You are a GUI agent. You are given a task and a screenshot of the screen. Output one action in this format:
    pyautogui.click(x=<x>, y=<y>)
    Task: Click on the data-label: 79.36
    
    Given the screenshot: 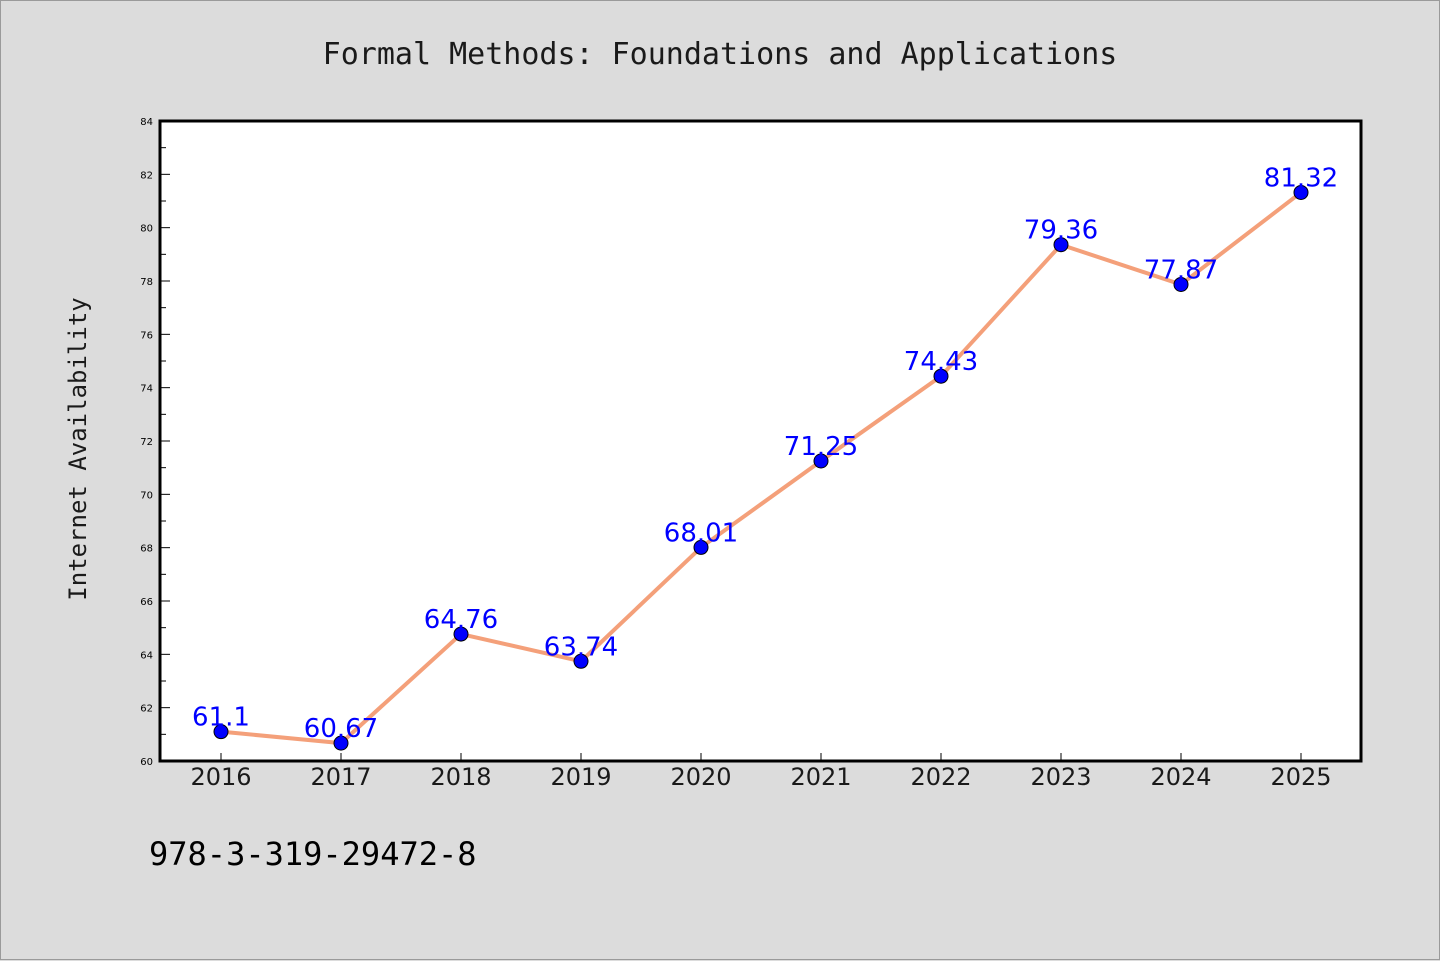 What is the action you would take?
    pyautogui.click(x=1061, y=231)
    